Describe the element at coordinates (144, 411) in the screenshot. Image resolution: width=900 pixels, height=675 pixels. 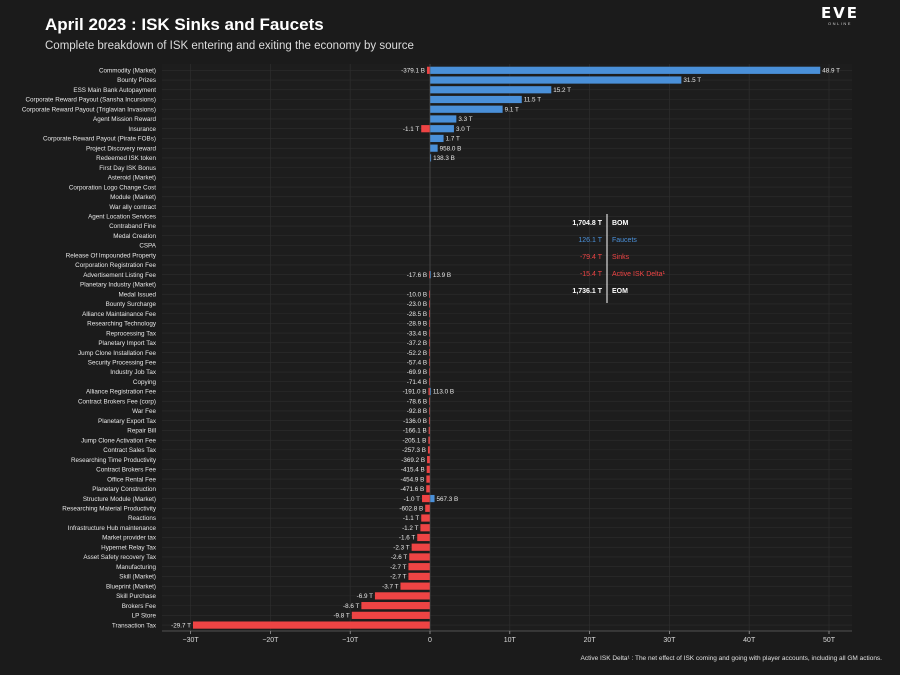
I see `category-label: War Fee` at that location.